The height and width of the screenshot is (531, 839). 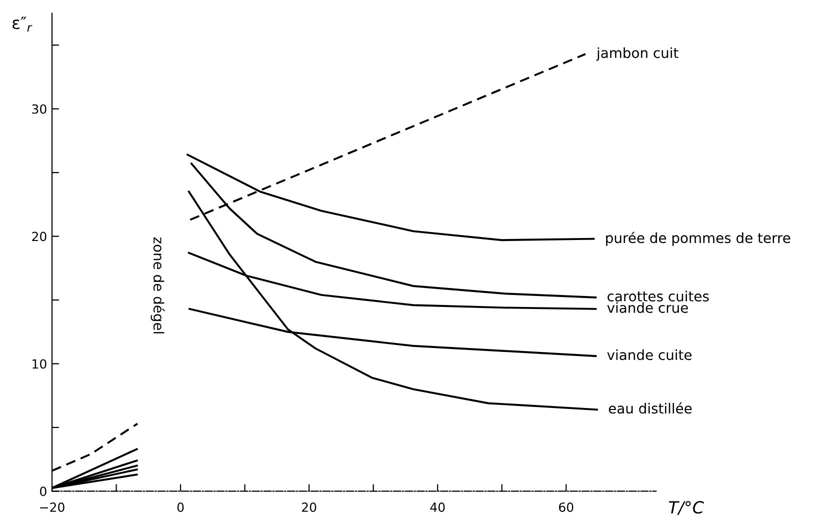 What do you see at coordinates (658, 296) in the screenshot?
I see `series-label: carottes cuites` at bounding box center [658, 296].